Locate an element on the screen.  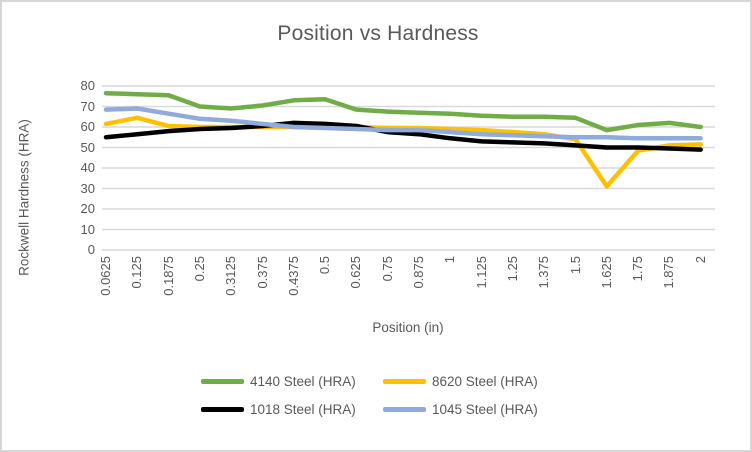
x-tick-label-1.75: 1.75 is located at coordinates (638, 269).